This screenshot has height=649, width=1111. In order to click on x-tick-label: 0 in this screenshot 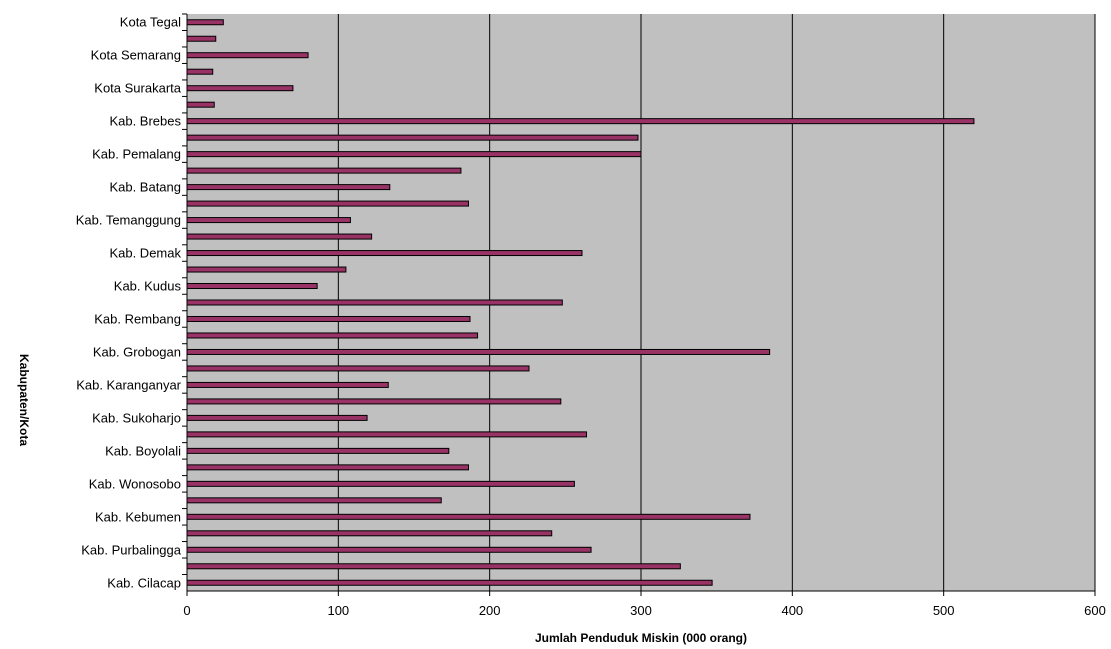, I will do `click(186, 610)`.